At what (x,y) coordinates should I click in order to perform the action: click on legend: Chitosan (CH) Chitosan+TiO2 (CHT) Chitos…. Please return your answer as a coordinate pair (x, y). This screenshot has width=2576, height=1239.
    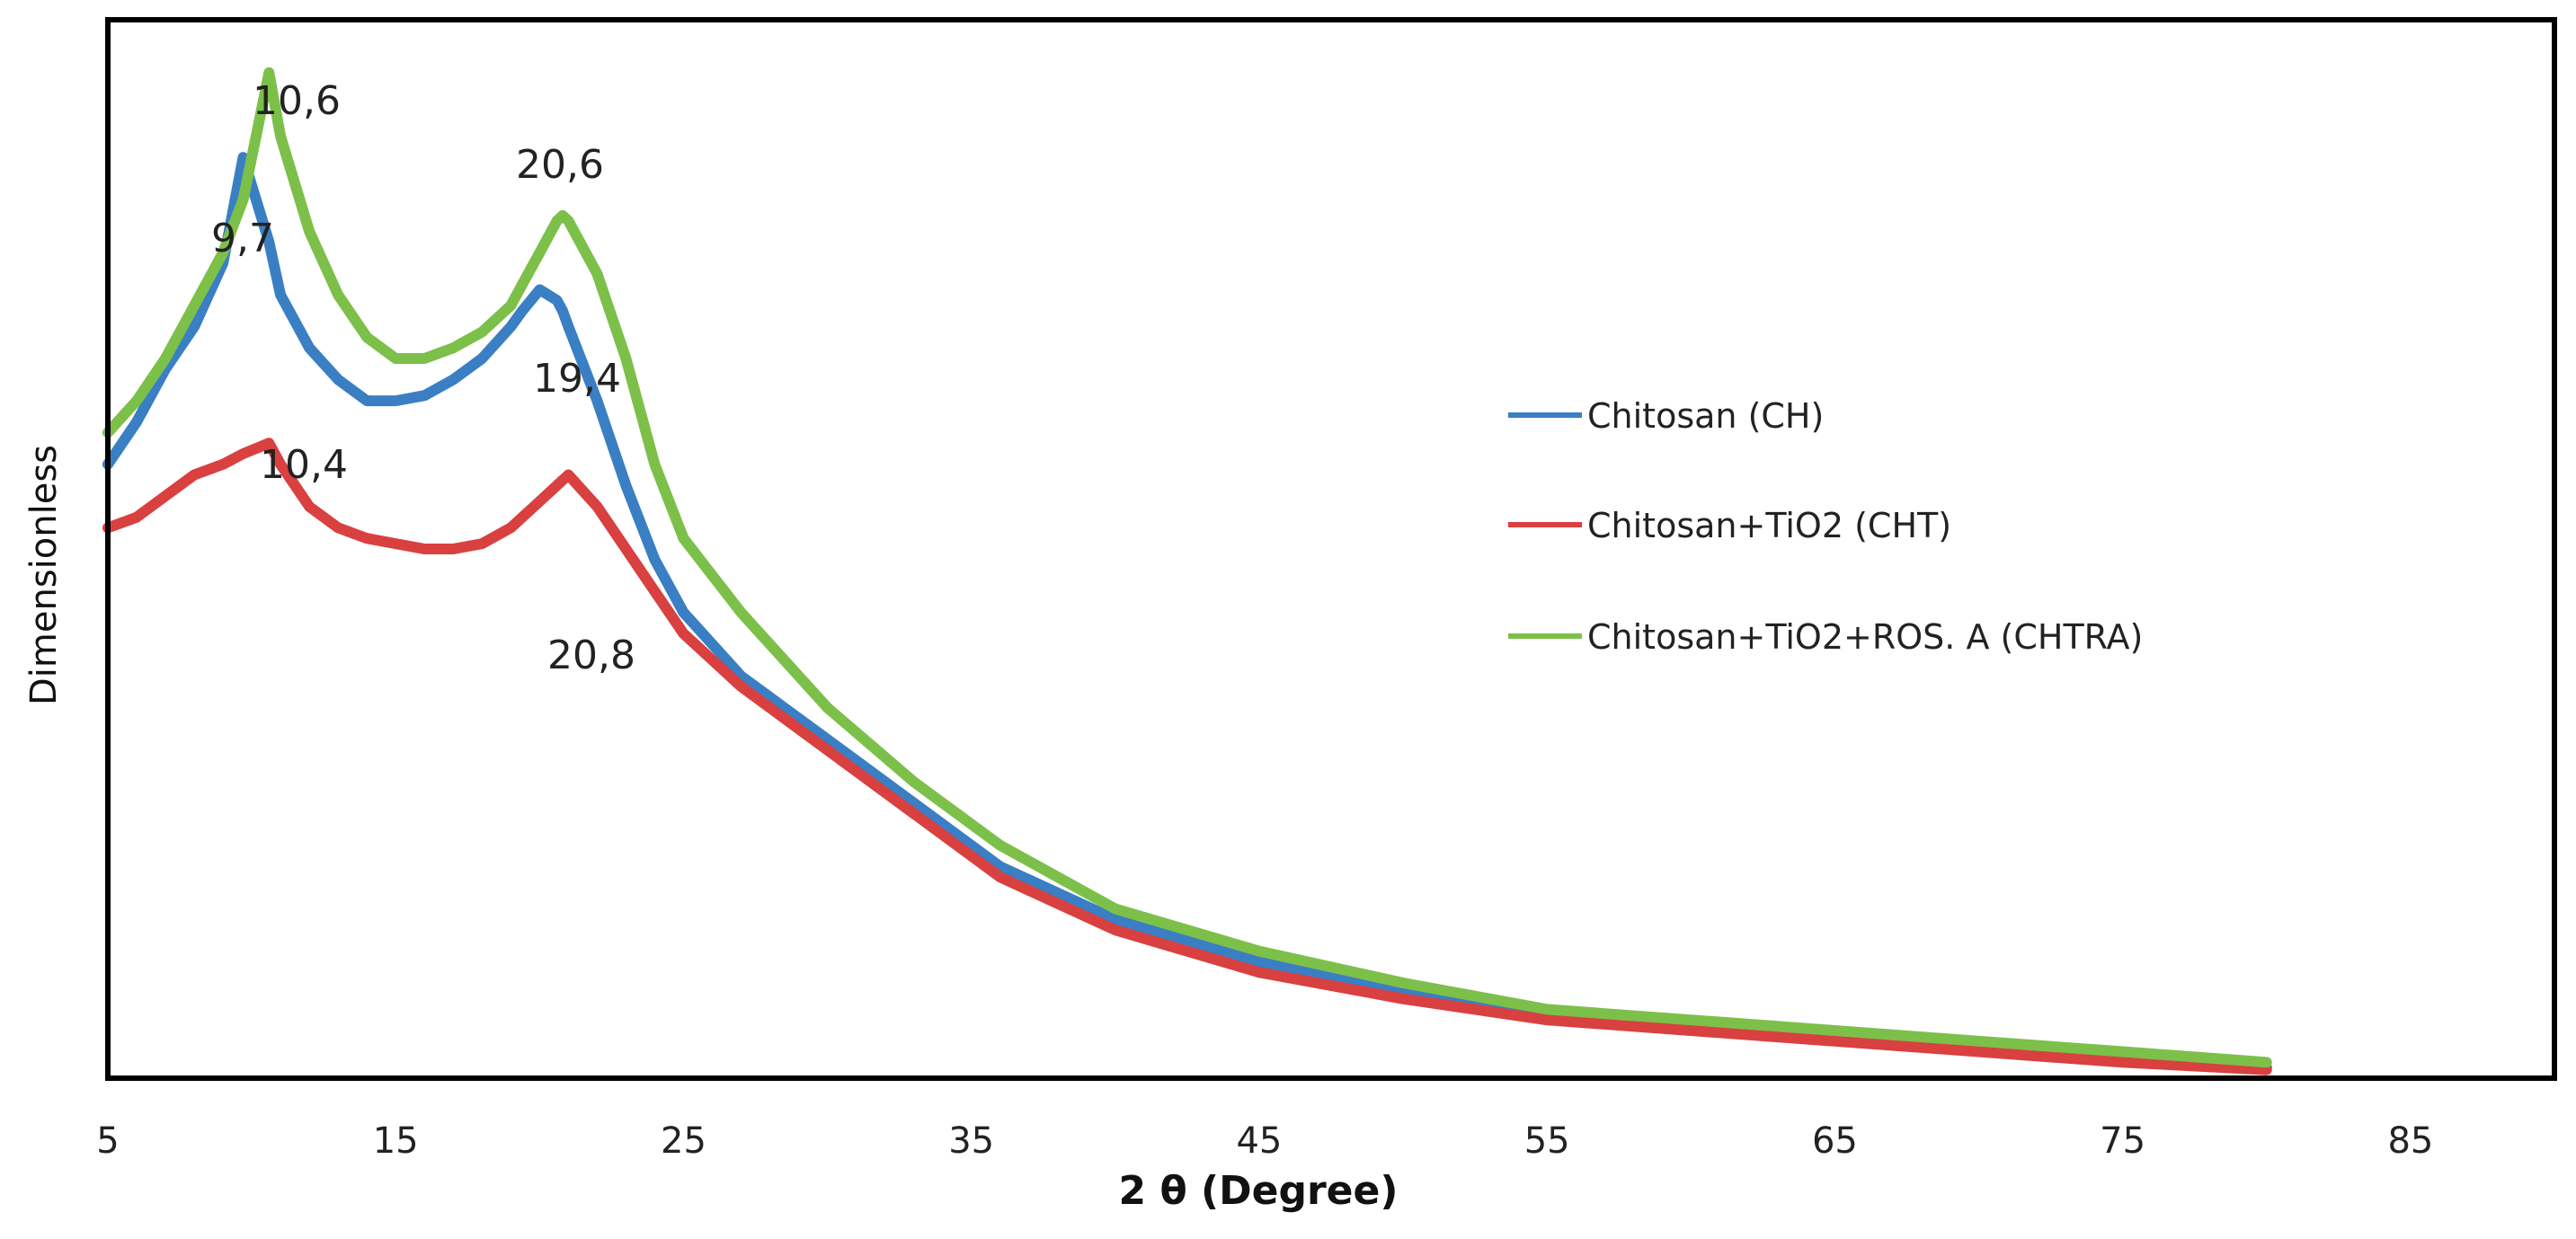
    Looking at the image, I should click on (1825, 526).